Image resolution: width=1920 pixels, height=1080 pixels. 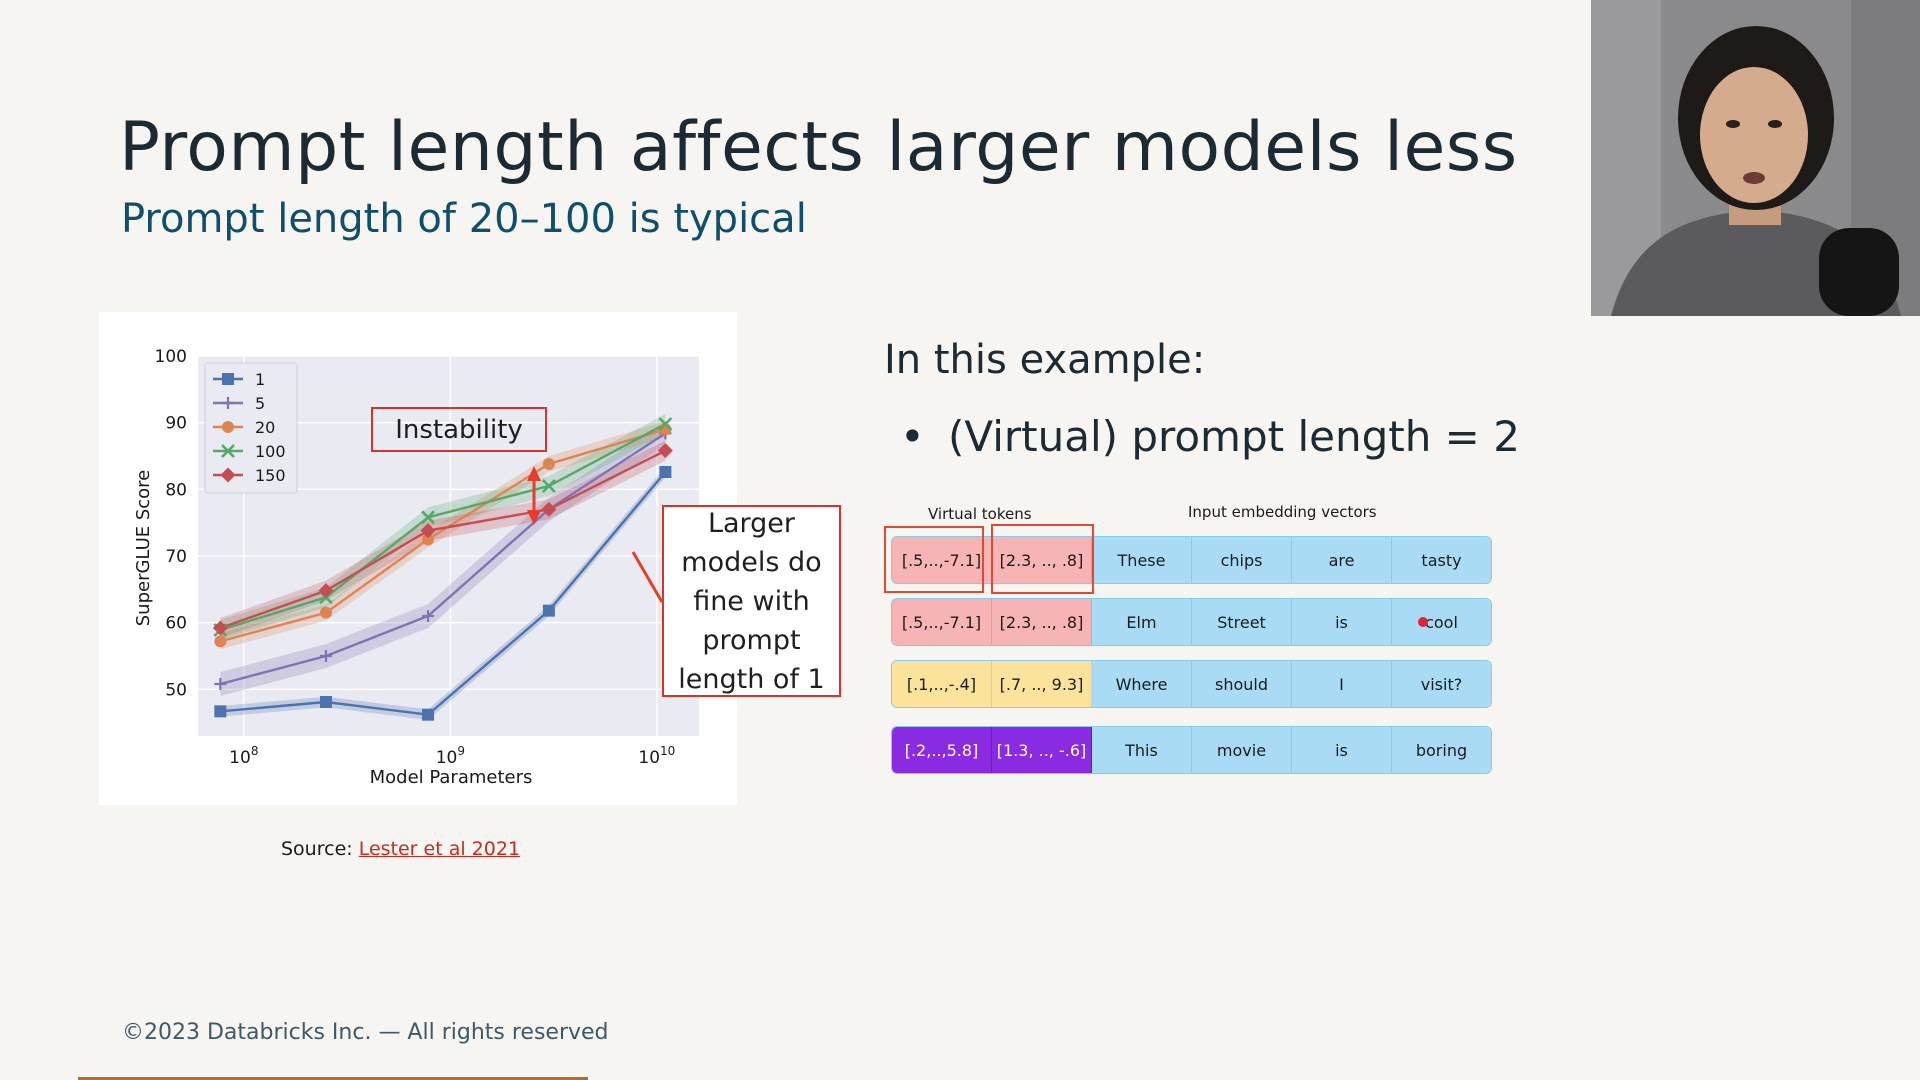 What do you see at coordinates (176, 624) in the screenshot?
I see `y-tick-label: 60` at bounding box center [176, 624].